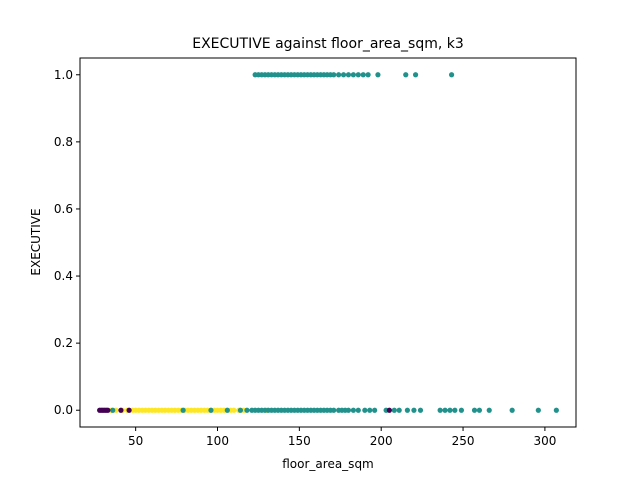 The height and width of the screenshot is (480, 640). I want to click on y-tick-label: 0.2, so click(63, 343).